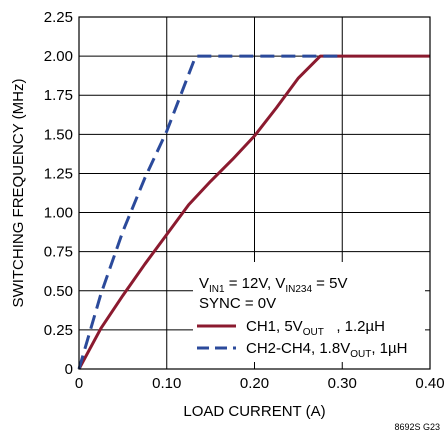 The image size is (447, 436). What do you see at coordinates (58, 213) in the screenshot?
I see `y-tick-label: 1.00` at bounding box center [58, 213].